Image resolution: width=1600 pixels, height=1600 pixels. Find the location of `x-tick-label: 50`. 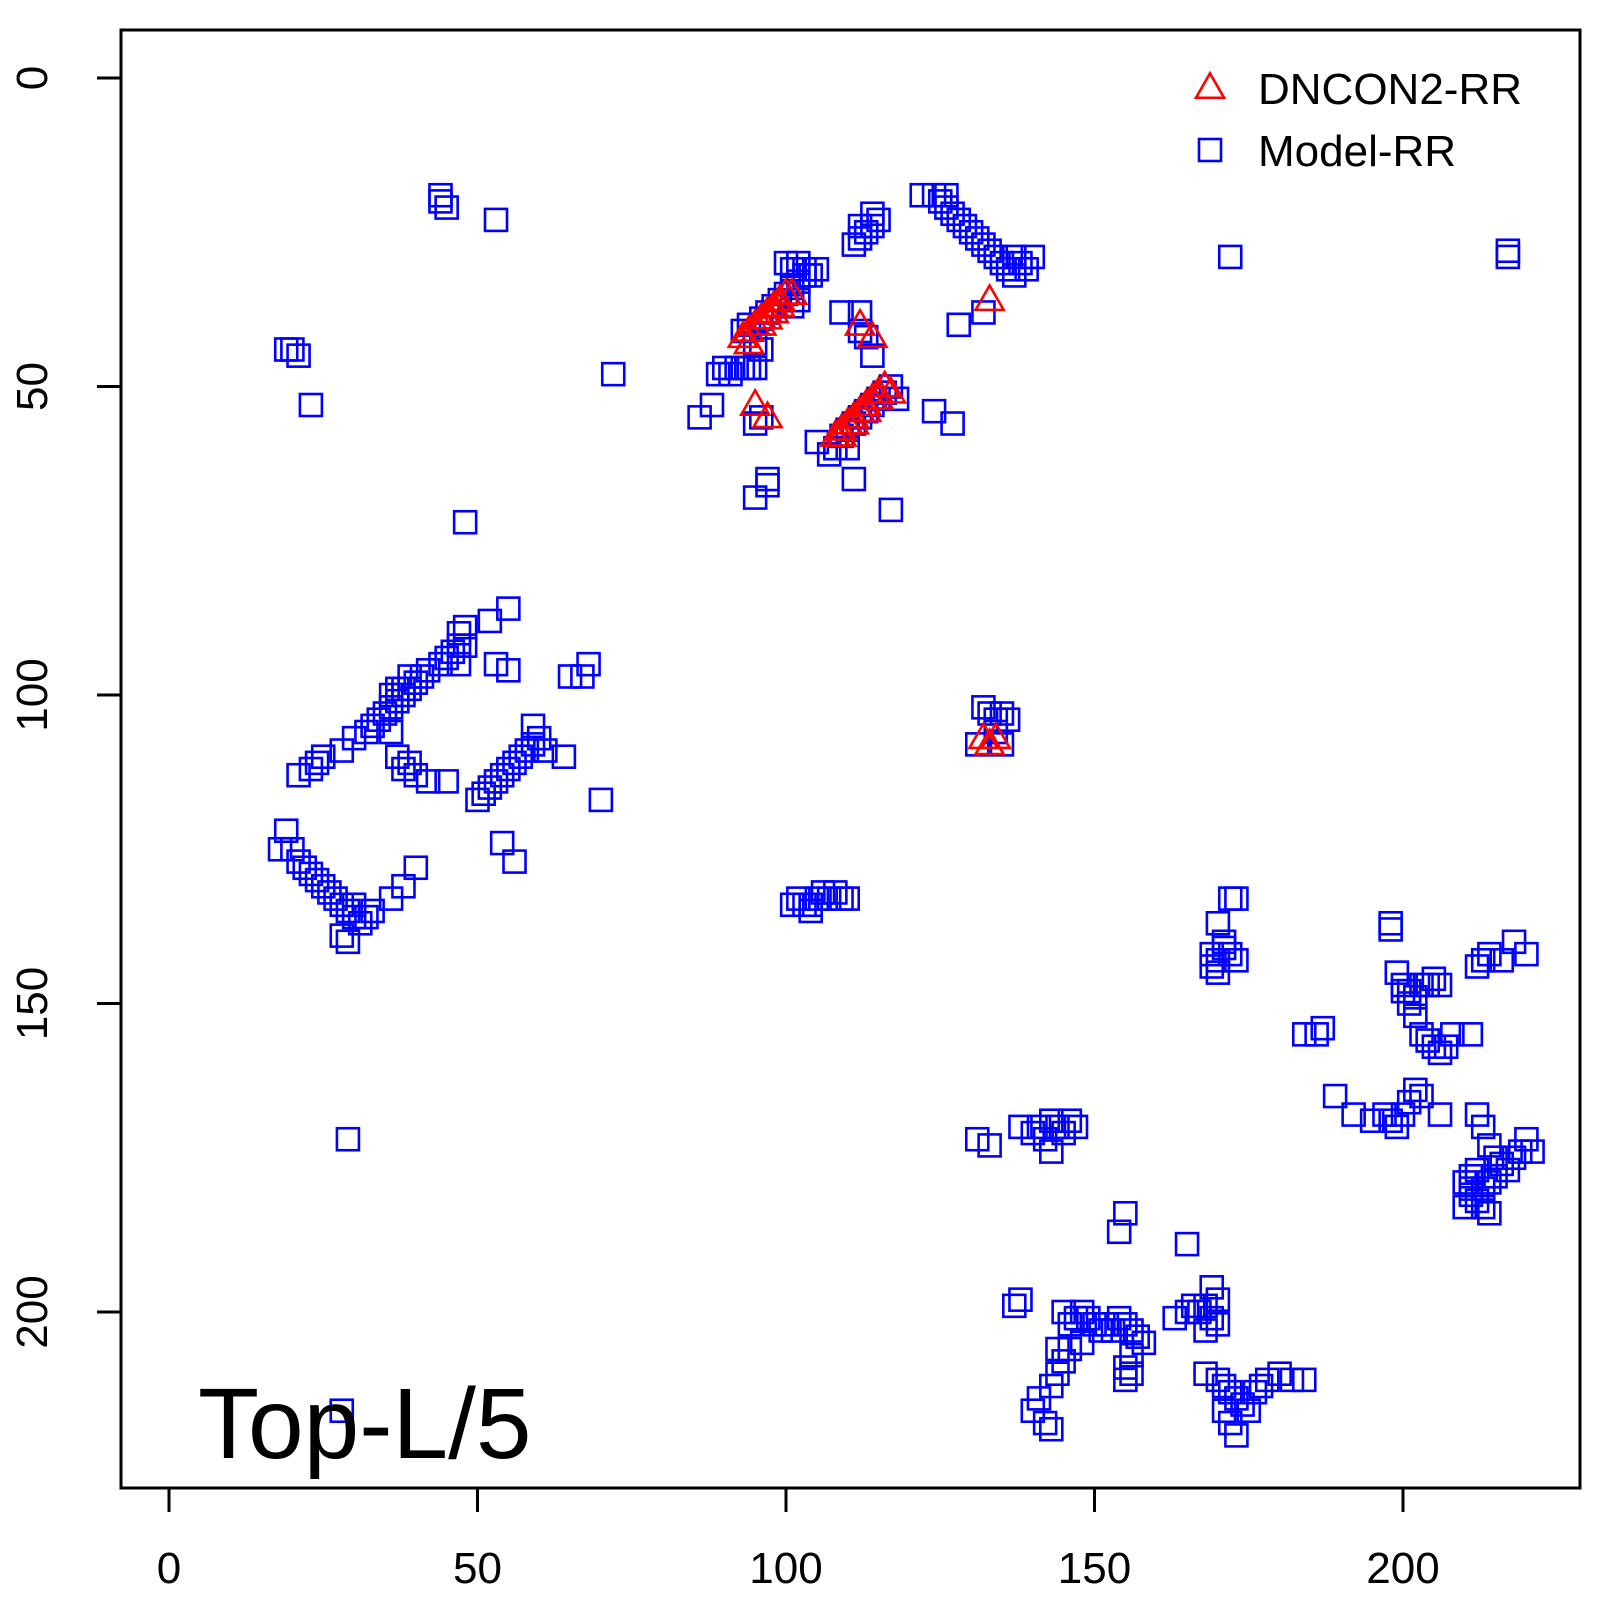

x-tick-label: 50 is located at coordinates (477, 1568).